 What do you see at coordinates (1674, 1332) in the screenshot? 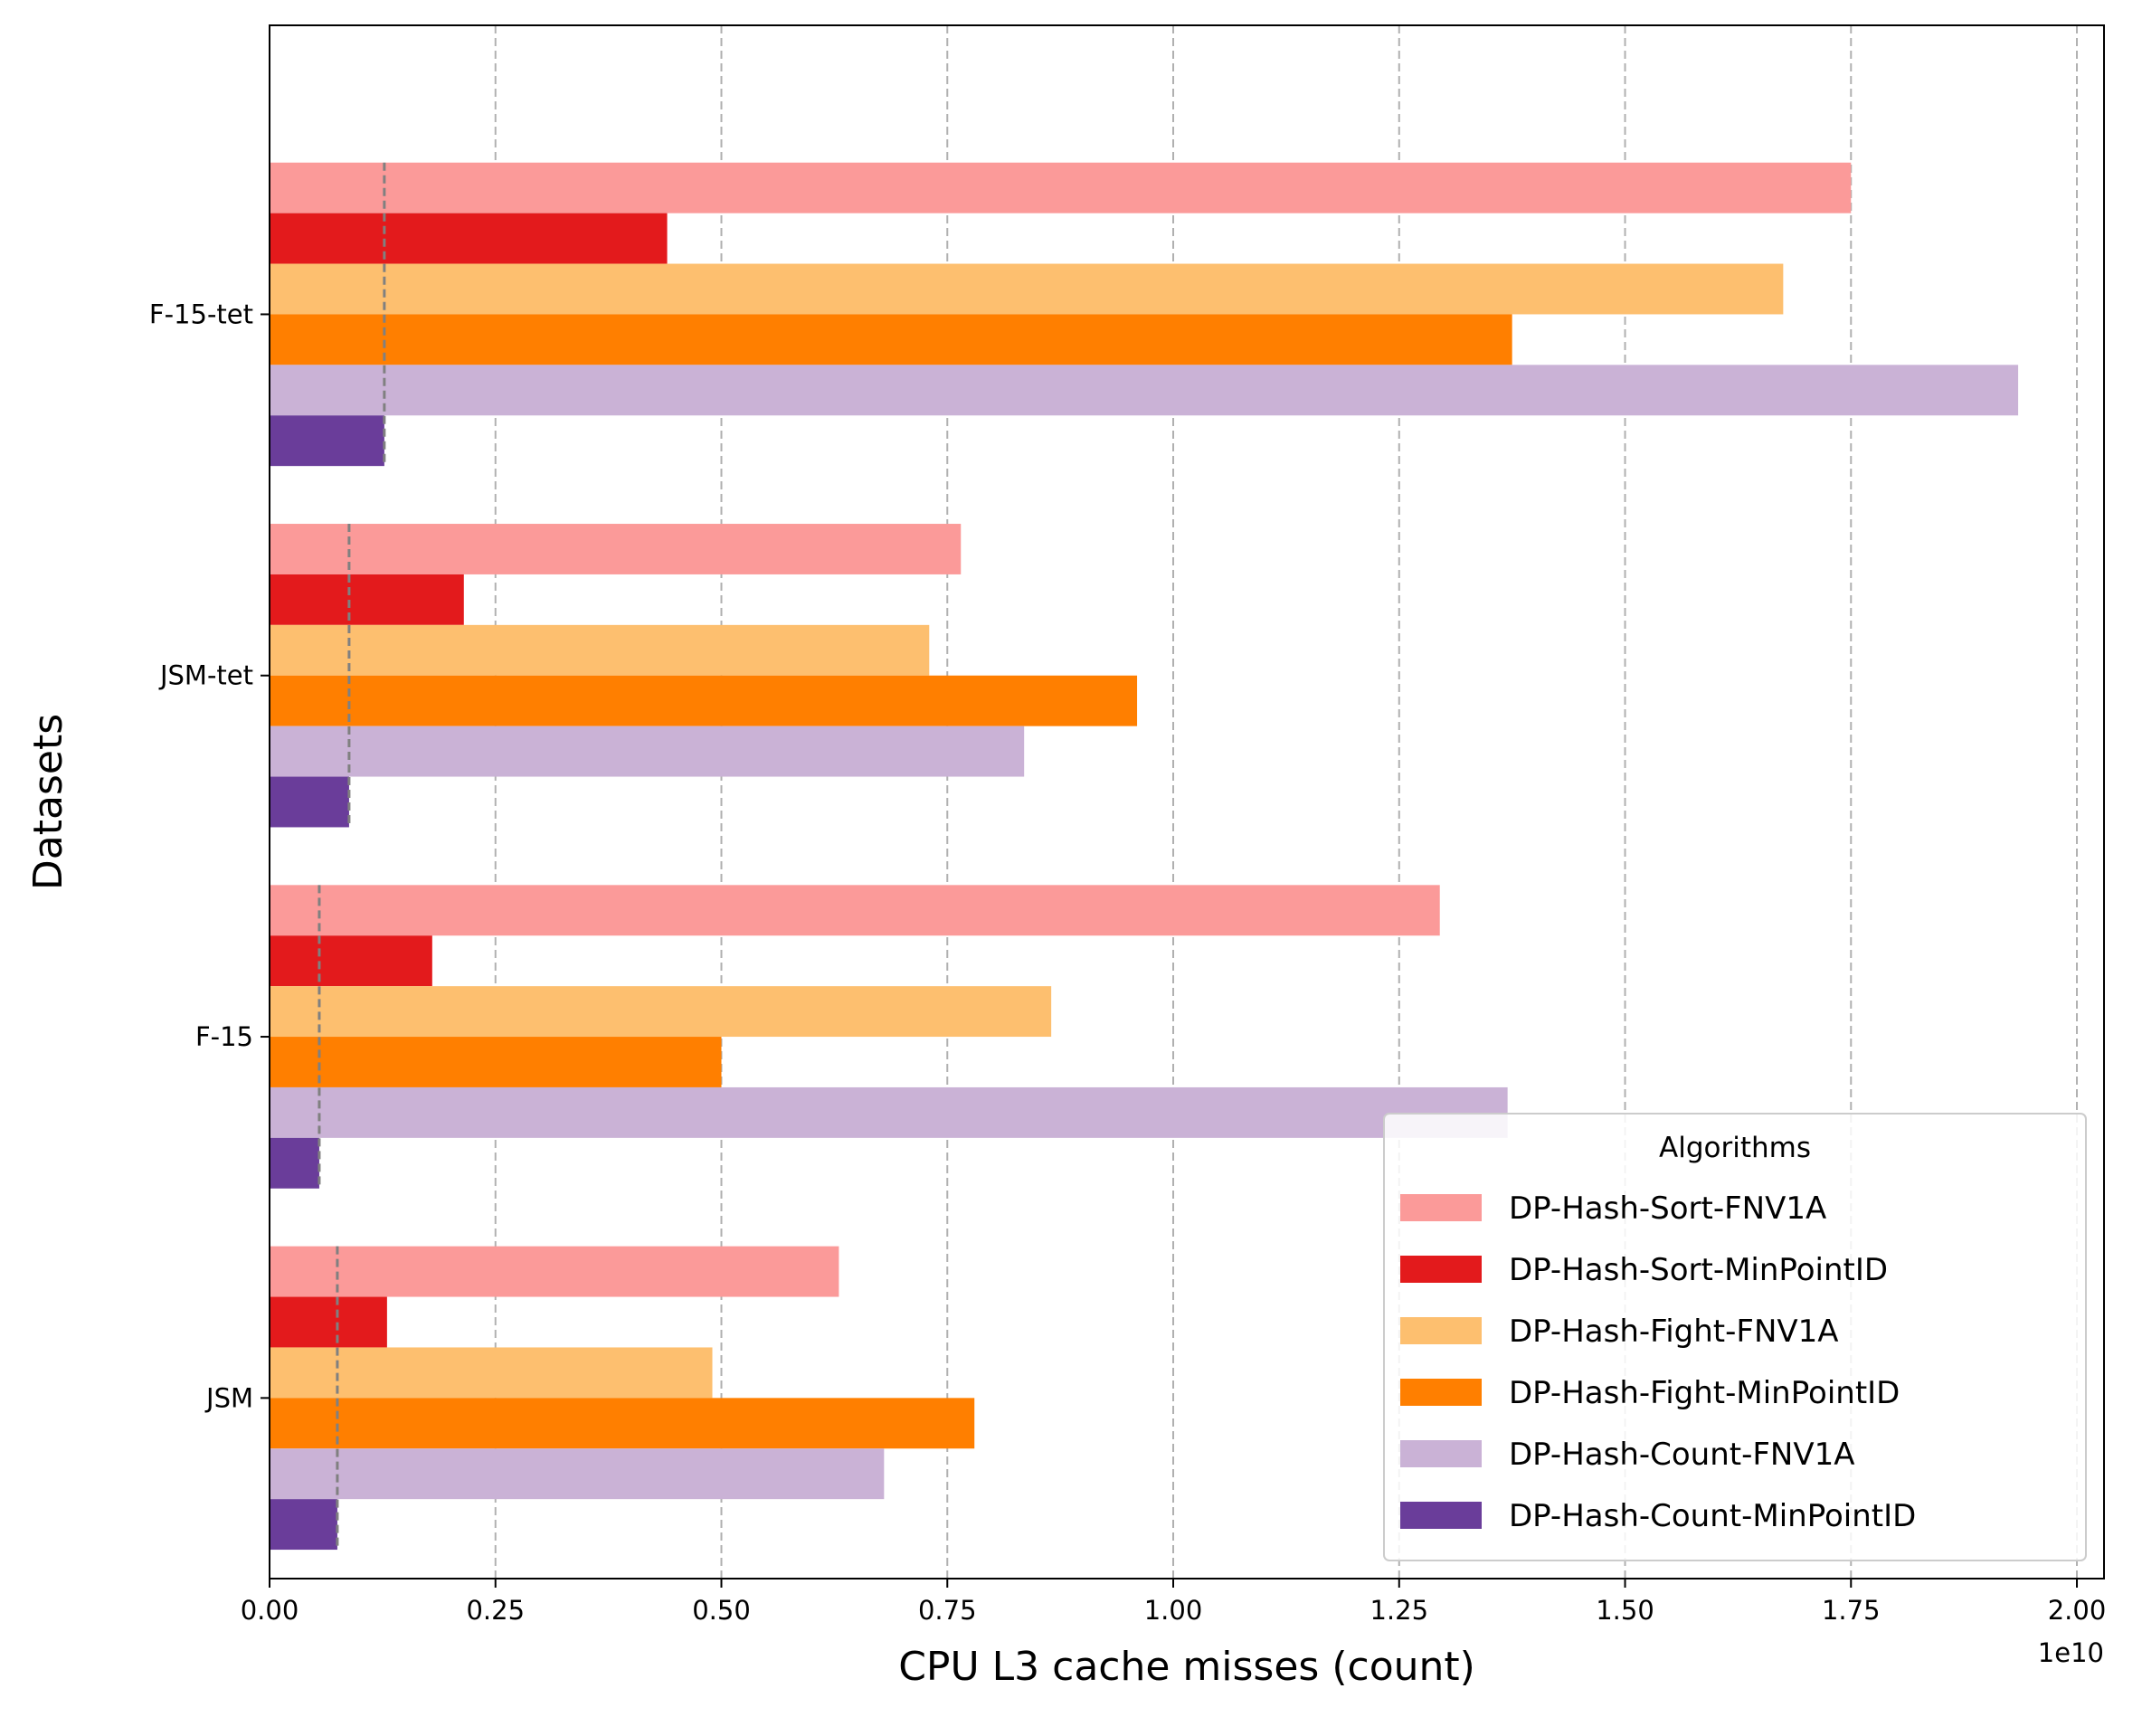
I see `legend-label: DP-Hash-Fight-FNV1A` at bounding box center [1674, 1332].